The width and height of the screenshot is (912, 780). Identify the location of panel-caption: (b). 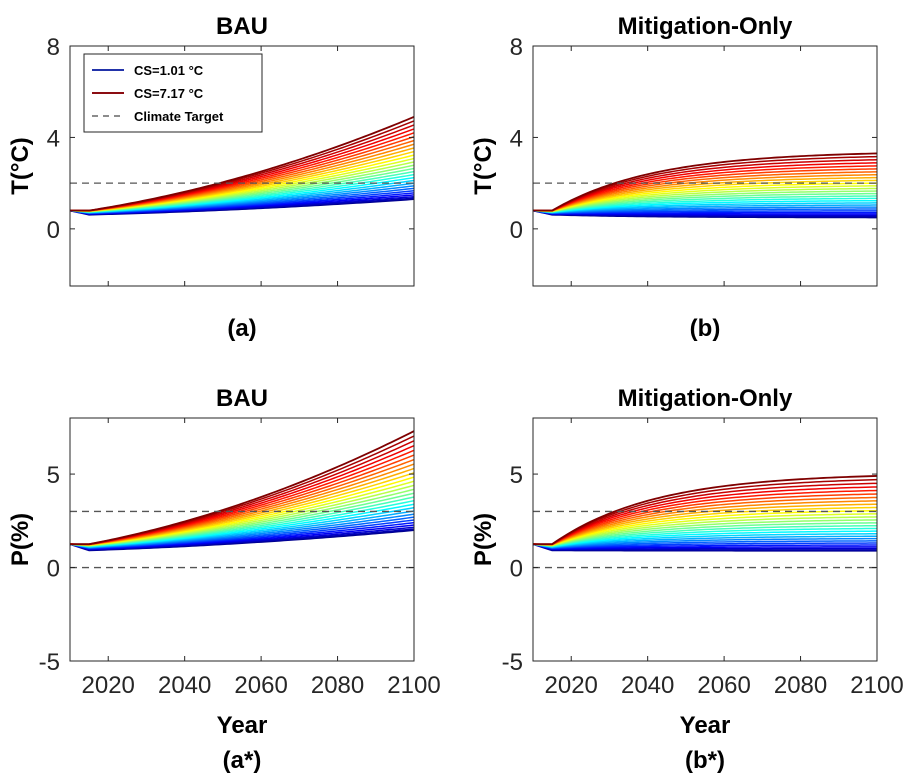
(705, 328).